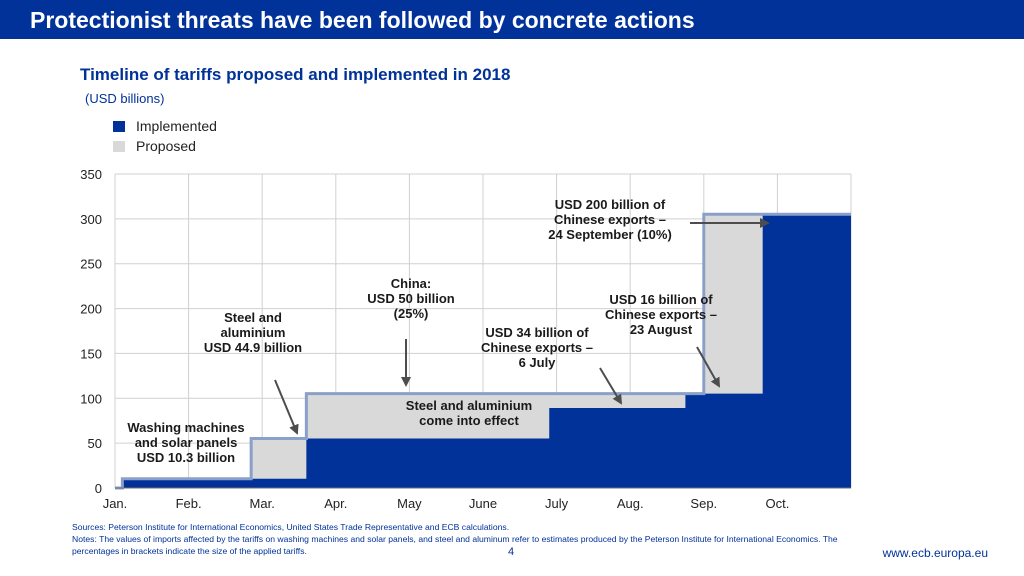 The width and height of the screenshot is (1024, 576). What do you see at coordinates (661, 299) in the screenshot?
I see `annotation-usd16-line-0: USD 16 billion of` at bounding box center [661, 299].